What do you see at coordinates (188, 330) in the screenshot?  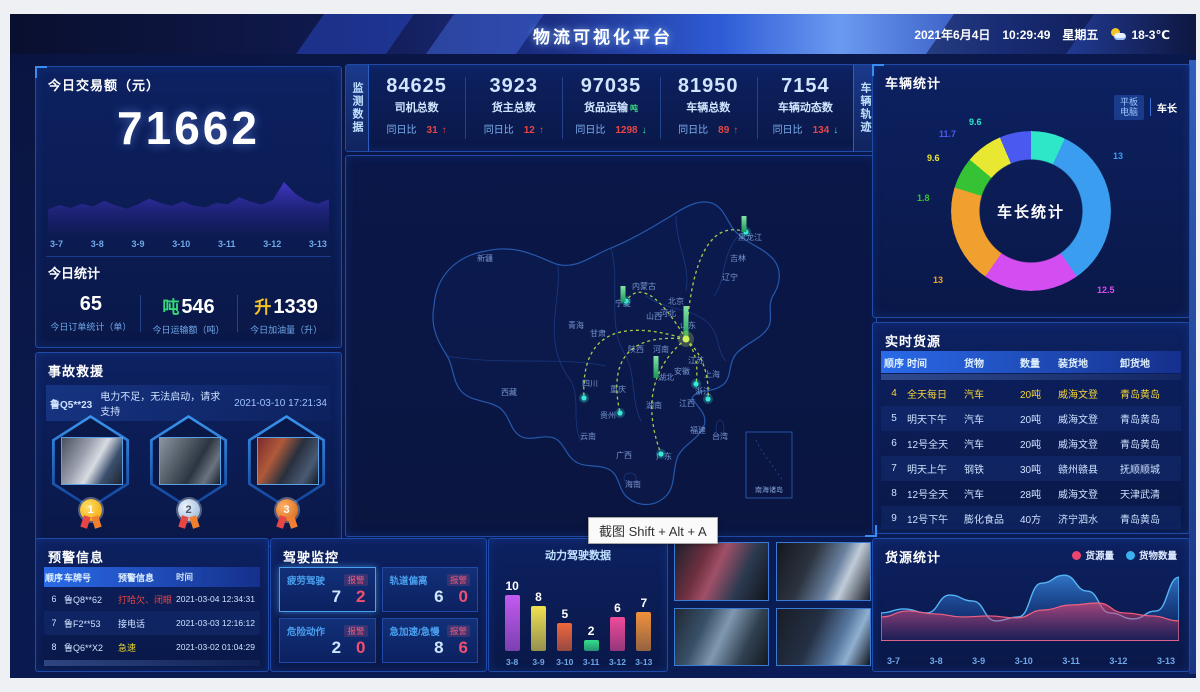 I see `stat-label: 今日运输额（吨）` at bounding box center [188, 330].